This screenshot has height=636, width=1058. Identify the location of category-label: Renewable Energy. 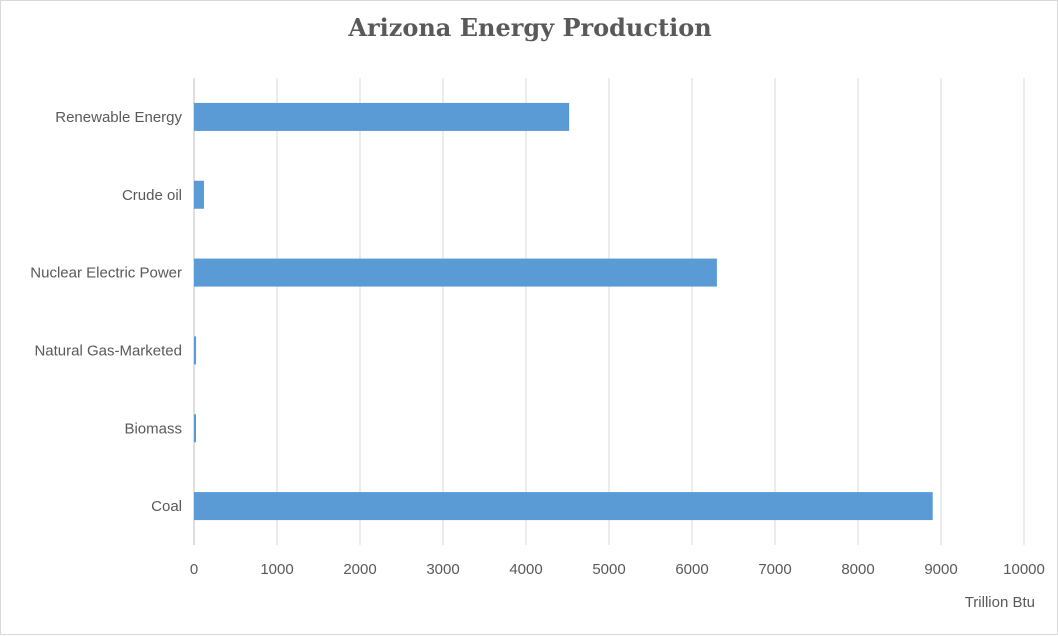
(118, 117).